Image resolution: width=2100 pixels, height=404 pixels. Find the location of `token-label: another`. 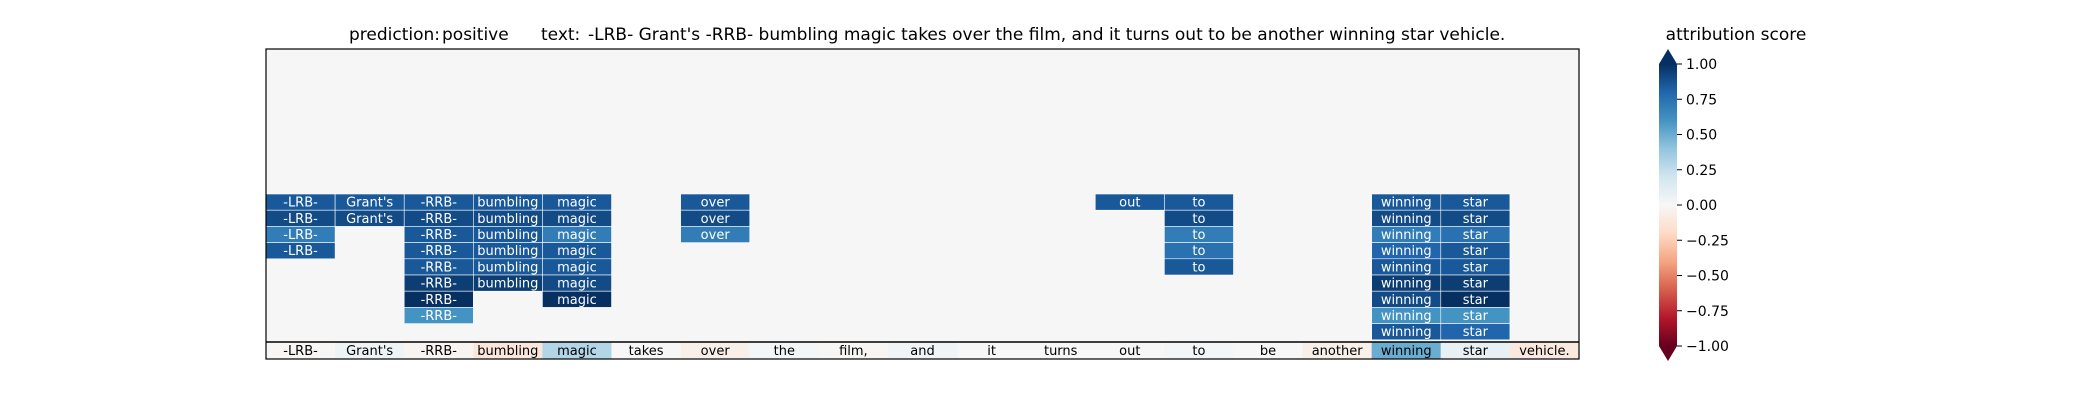

token-label: another is located at coordinates (1337, 351).